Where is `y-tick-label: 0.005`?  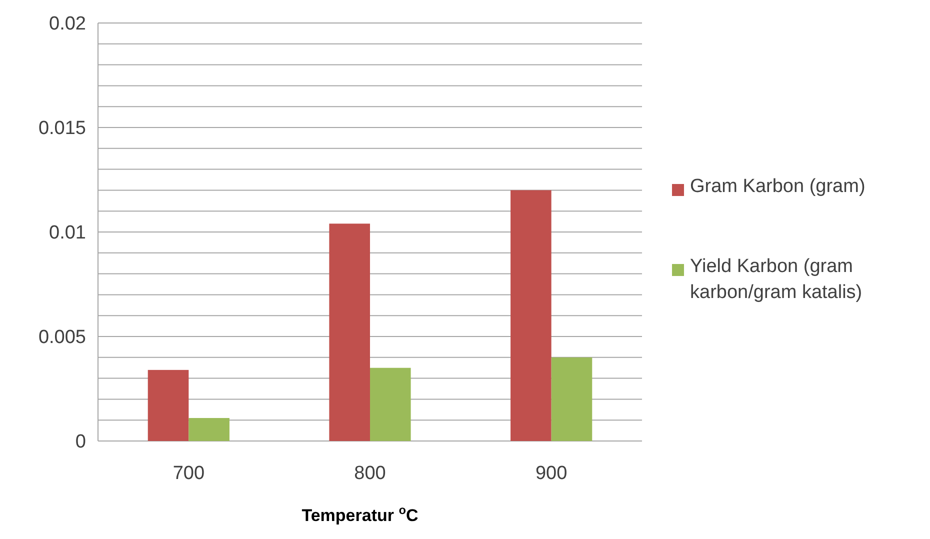 y-tick-label: 0.005 is located at coordinates (62, 337).